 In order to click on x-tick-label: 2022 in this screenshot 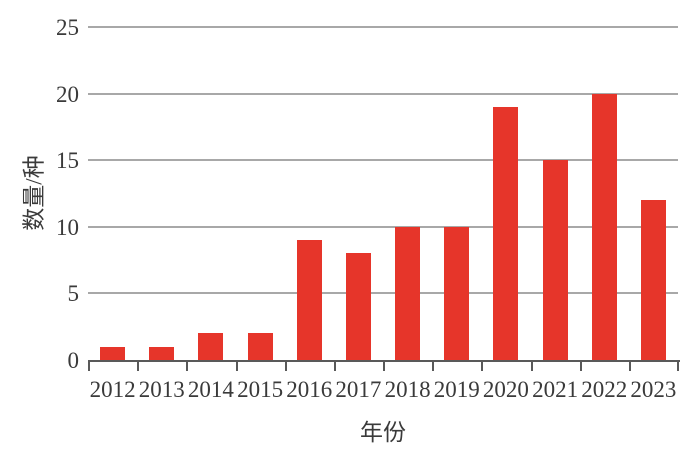, I will do `click(604, 389)`.